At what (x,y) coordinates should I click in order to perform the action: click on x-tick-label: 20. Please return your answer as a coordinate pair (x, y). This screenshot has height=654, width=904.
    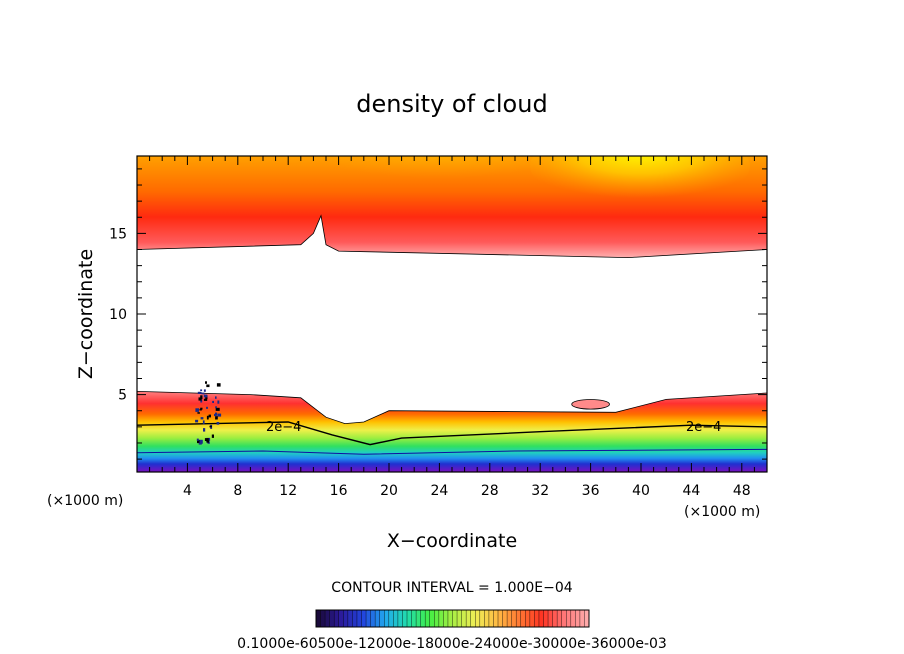
    Looking at the image, I should click on (389, 491).